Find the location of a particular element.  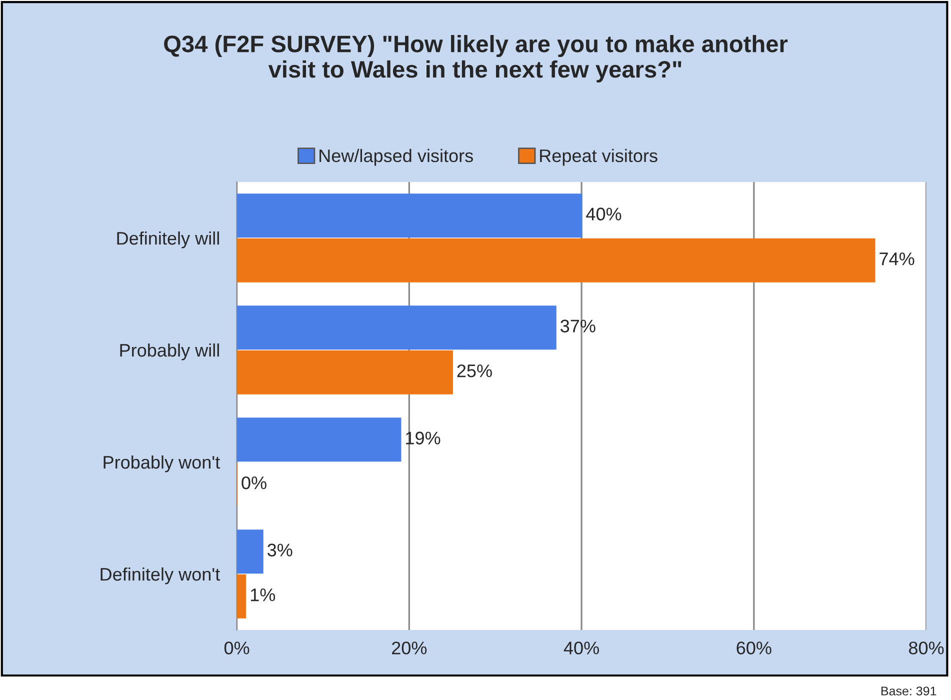

x-tick-label: 40% is located at coordinates (581, 648).